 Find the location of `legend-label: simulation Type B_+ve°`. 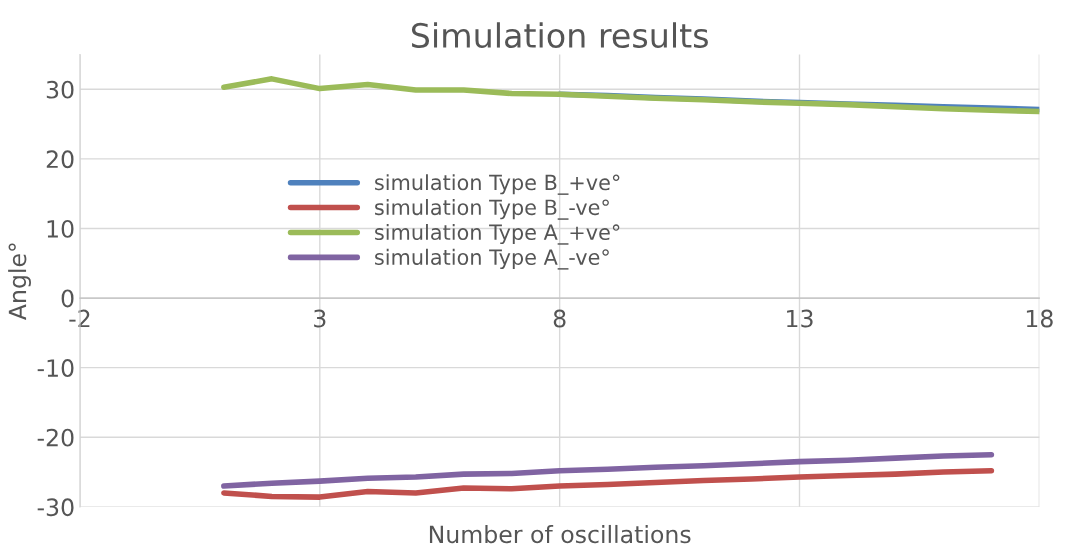

legend-label: simulation Type B_+ve° is located at coordinates (497, 184).